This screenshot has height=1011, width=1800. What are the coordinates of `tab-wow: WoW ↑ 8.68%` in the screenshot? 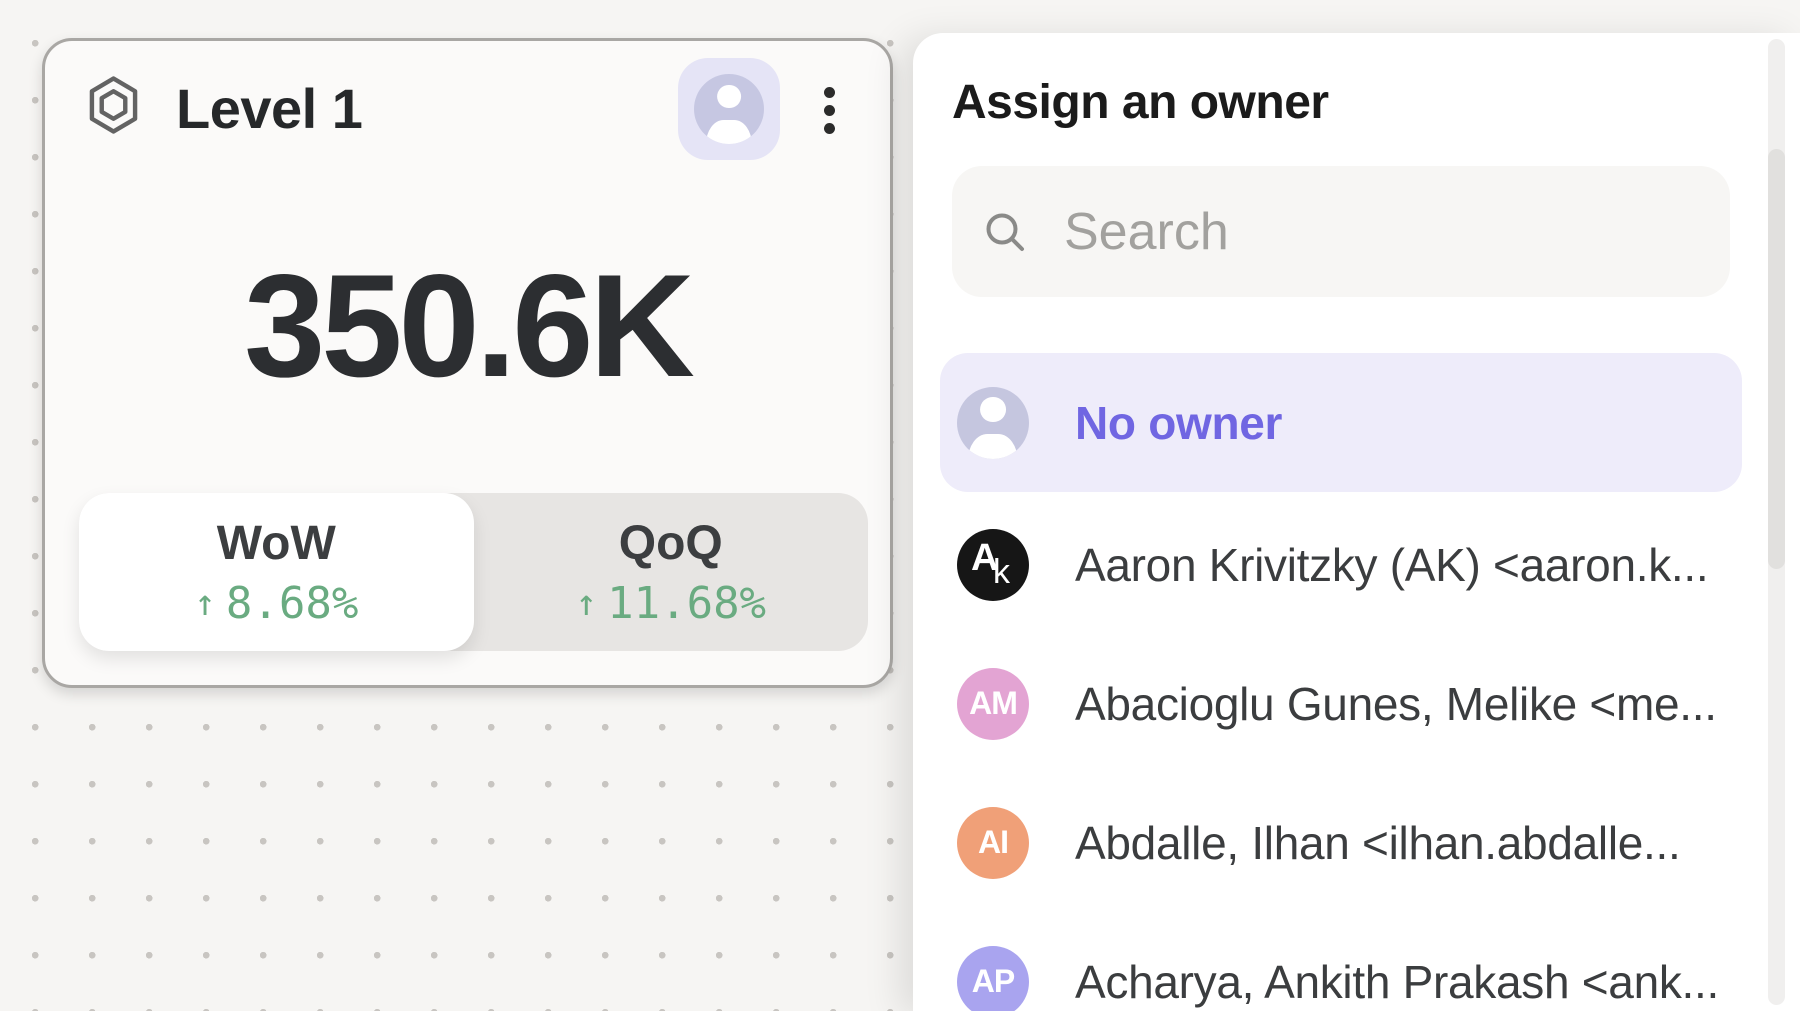 It's located at (276, 572).